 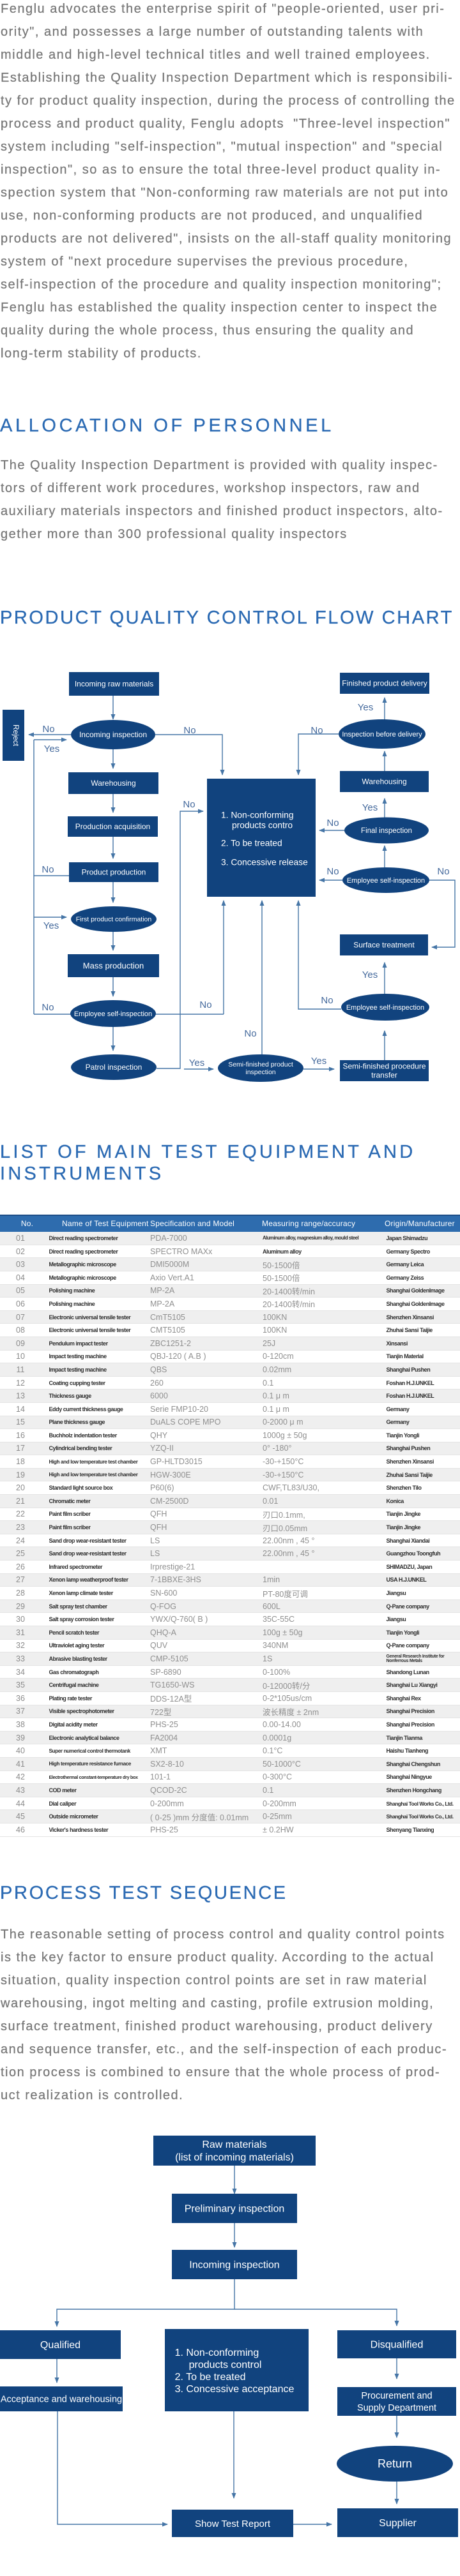 I want to click on svg-text: Surface treatment, so click(x=384, y=945).